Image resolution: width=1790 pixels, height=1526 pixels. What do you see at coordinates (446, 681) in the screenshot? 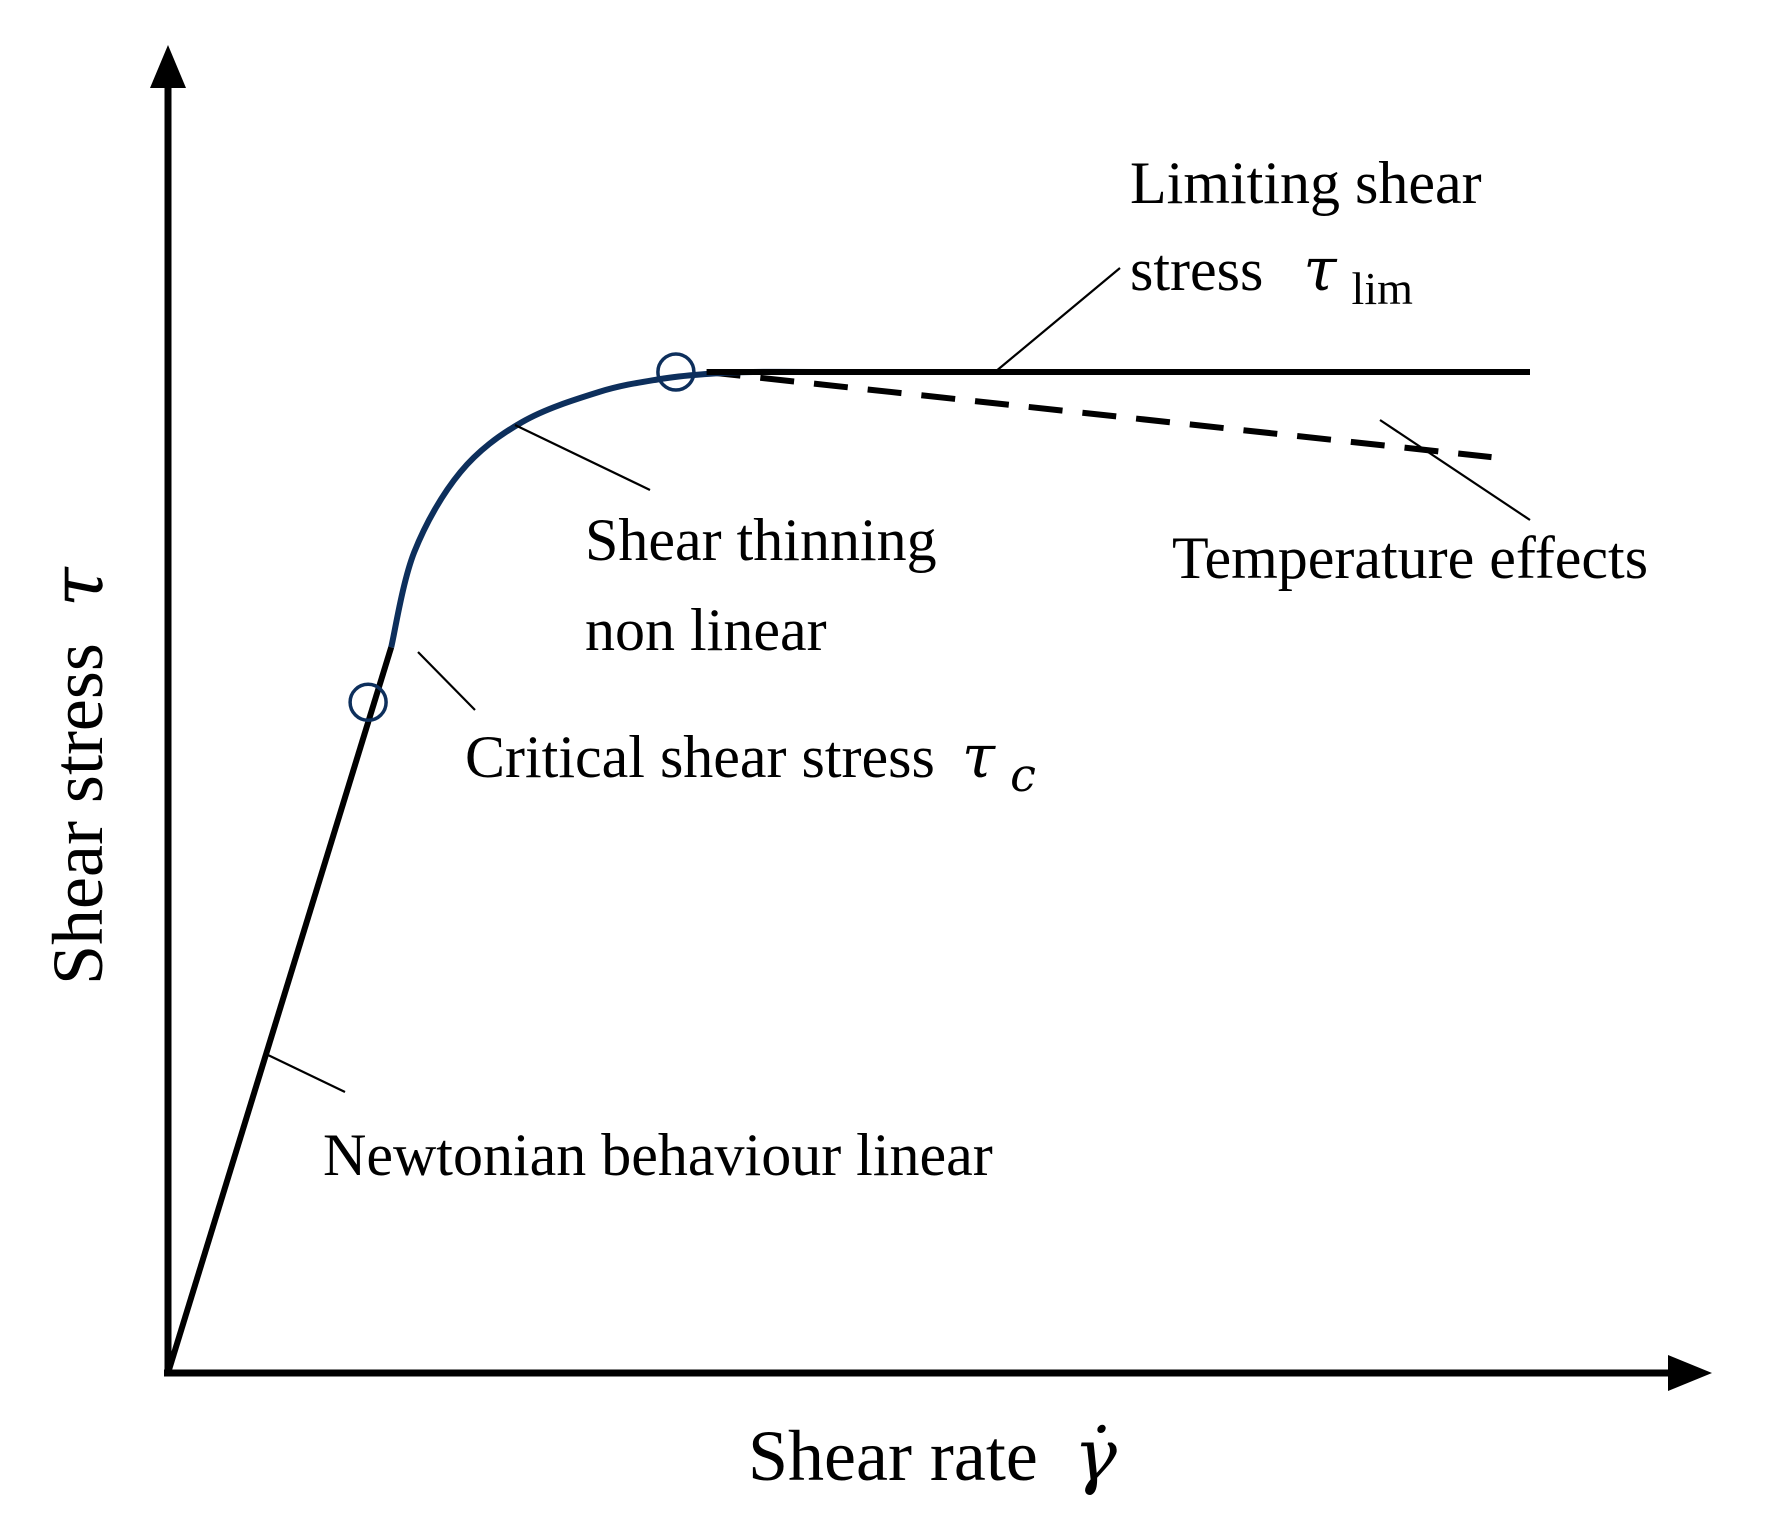
I see `critical-leader-line` at bounding box center [446, 681].